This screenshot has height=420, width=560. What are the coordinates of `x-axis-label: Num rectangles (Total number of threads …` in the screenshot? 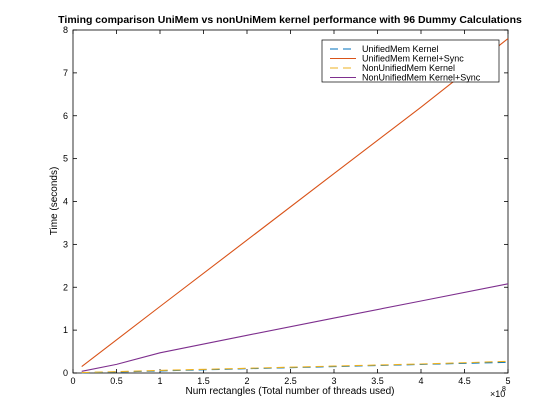 It's located at (290, 391).